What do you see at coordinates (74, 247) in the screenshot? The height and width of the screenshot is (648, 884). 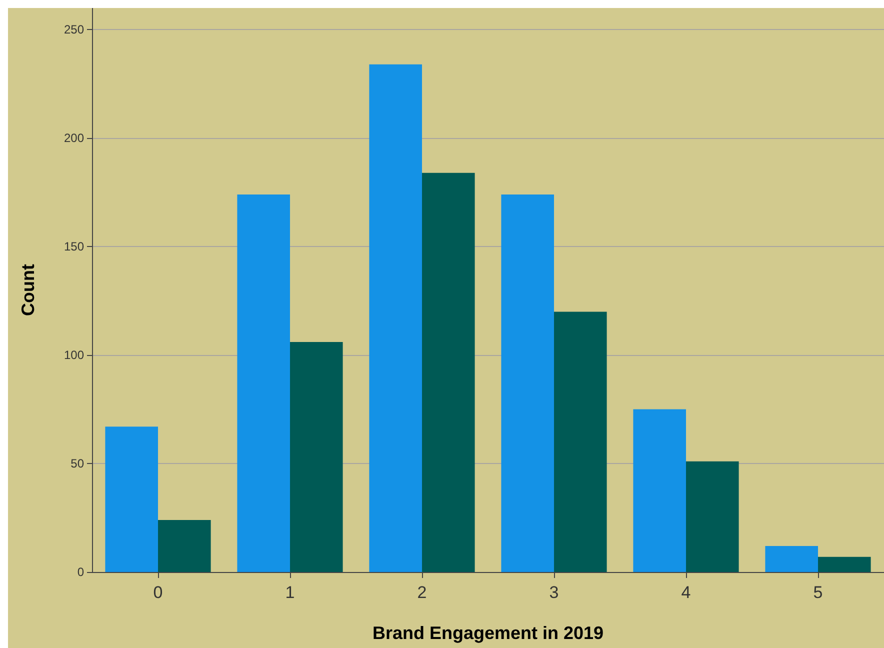 I see `y-tick-label: 150` at bounding box center [74, 247].